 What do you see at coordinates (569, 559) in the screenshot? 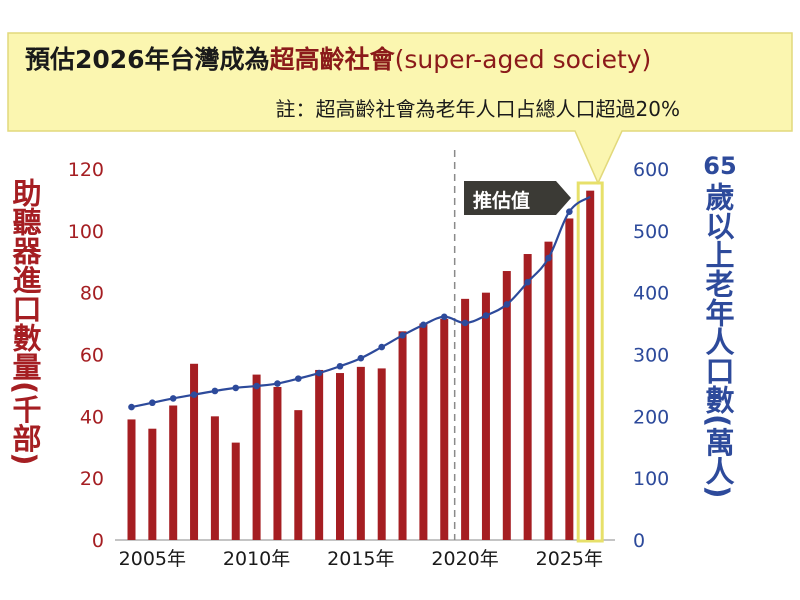
I see `x-tick-2025: 2025年` at bounding box center [569, 559].